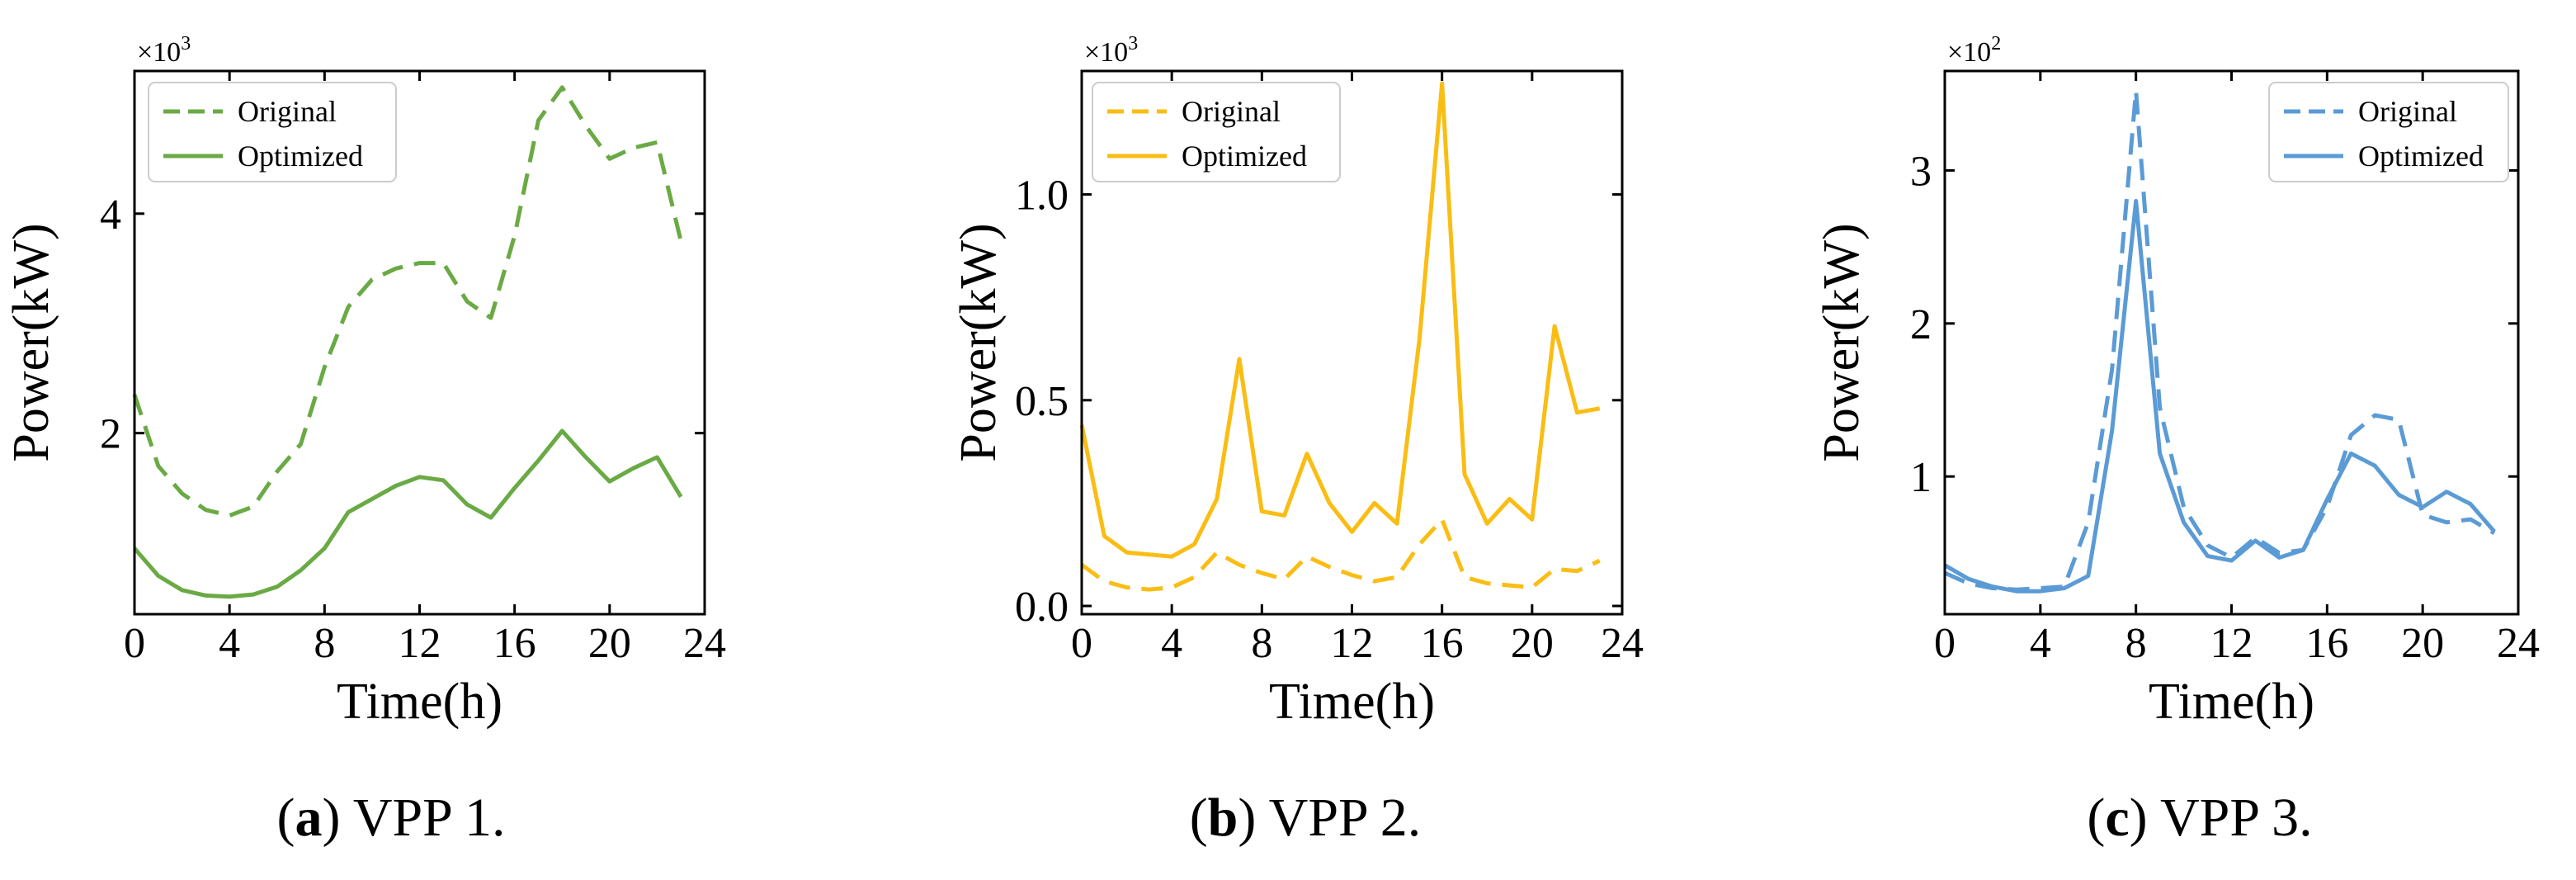 The image size is (2576, 880). I want to click on y-tick-label: 3, so click(1921, 171).